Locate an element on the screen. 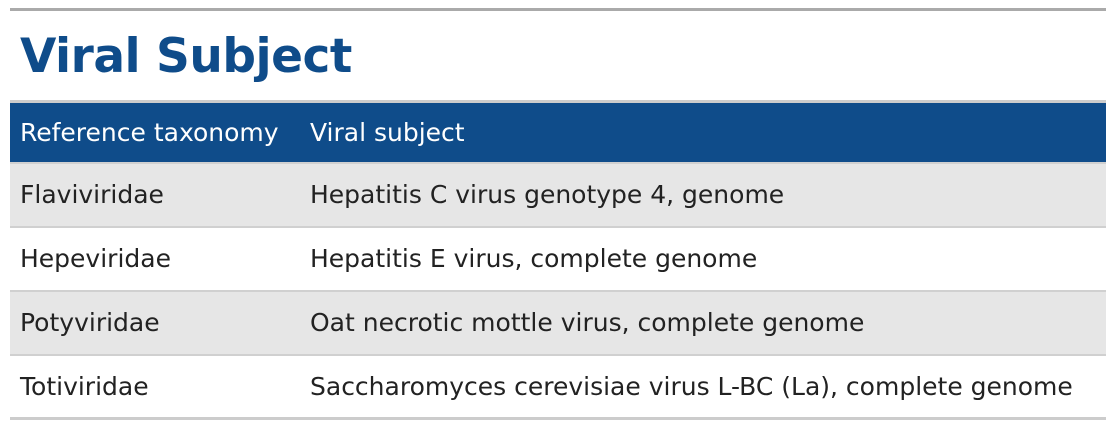 The height and width of the screenshot is (434, 1114). top-divider is located at coordinates (558, 9).